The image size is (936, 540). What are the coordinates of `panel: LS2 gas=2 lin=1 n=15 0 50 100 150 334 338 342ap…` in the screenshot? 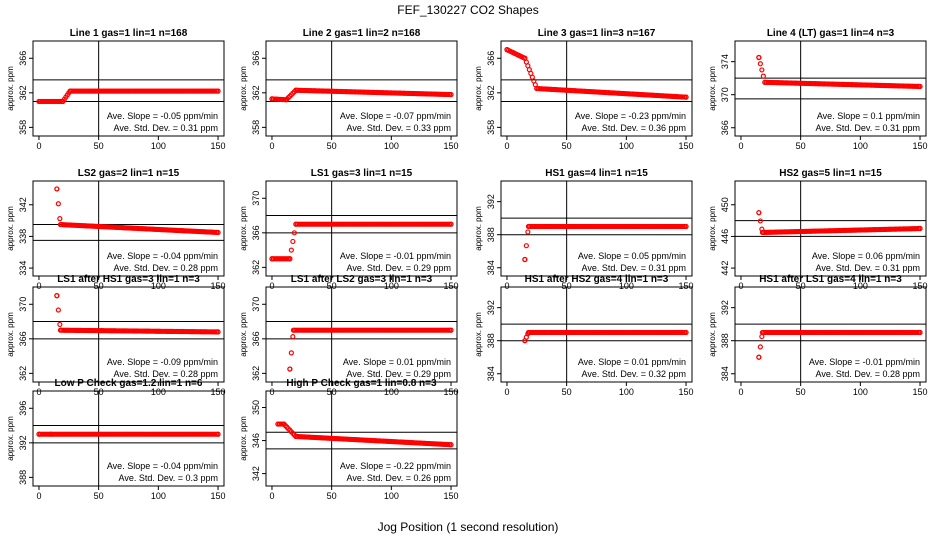 It's located at (116, 229).